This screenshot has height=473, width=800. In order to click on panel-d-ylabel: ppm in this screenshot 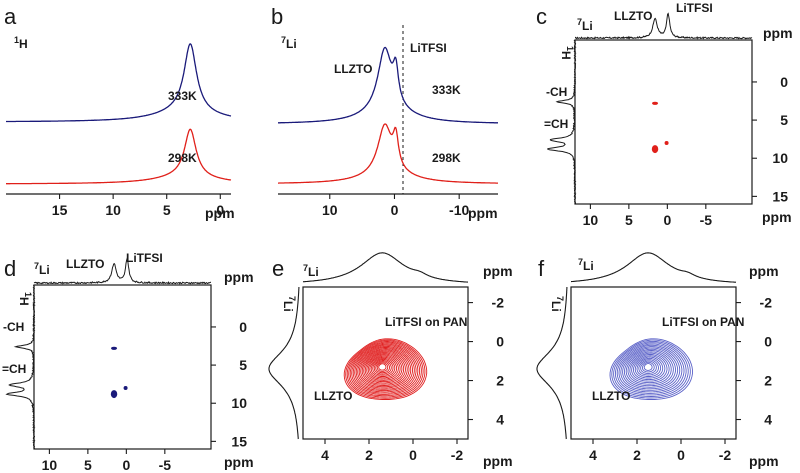, I will do `click(239, 277)`.